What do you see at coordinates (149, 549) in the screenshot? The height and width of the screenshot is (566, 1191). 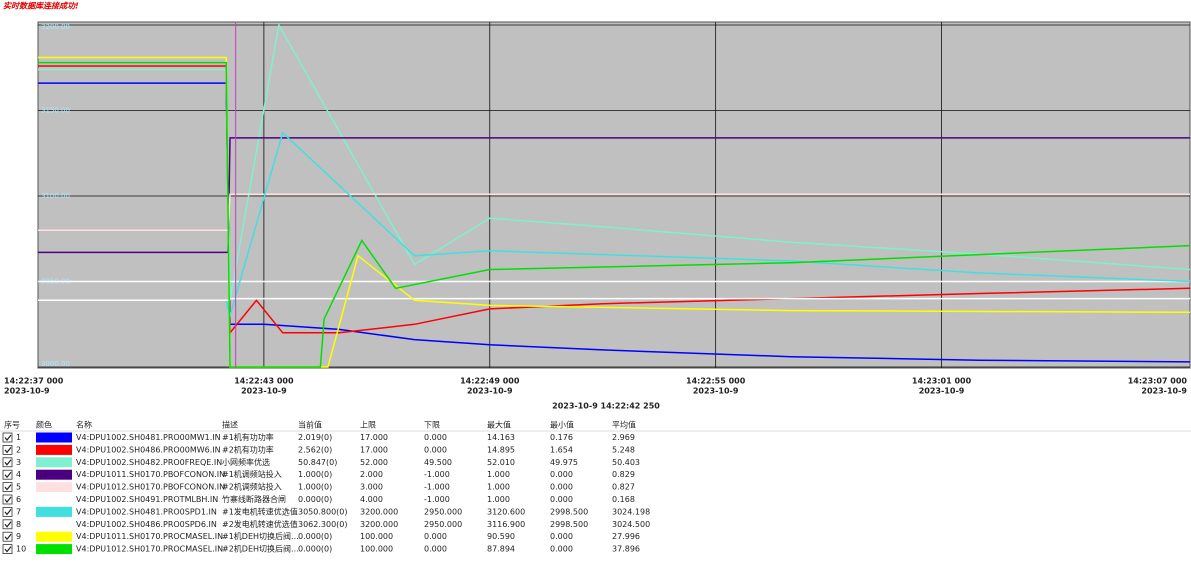 I see `table-cell: V4:DPU1012.SH0170.PROCMASEL.IN` at bounding box center [149, 549].